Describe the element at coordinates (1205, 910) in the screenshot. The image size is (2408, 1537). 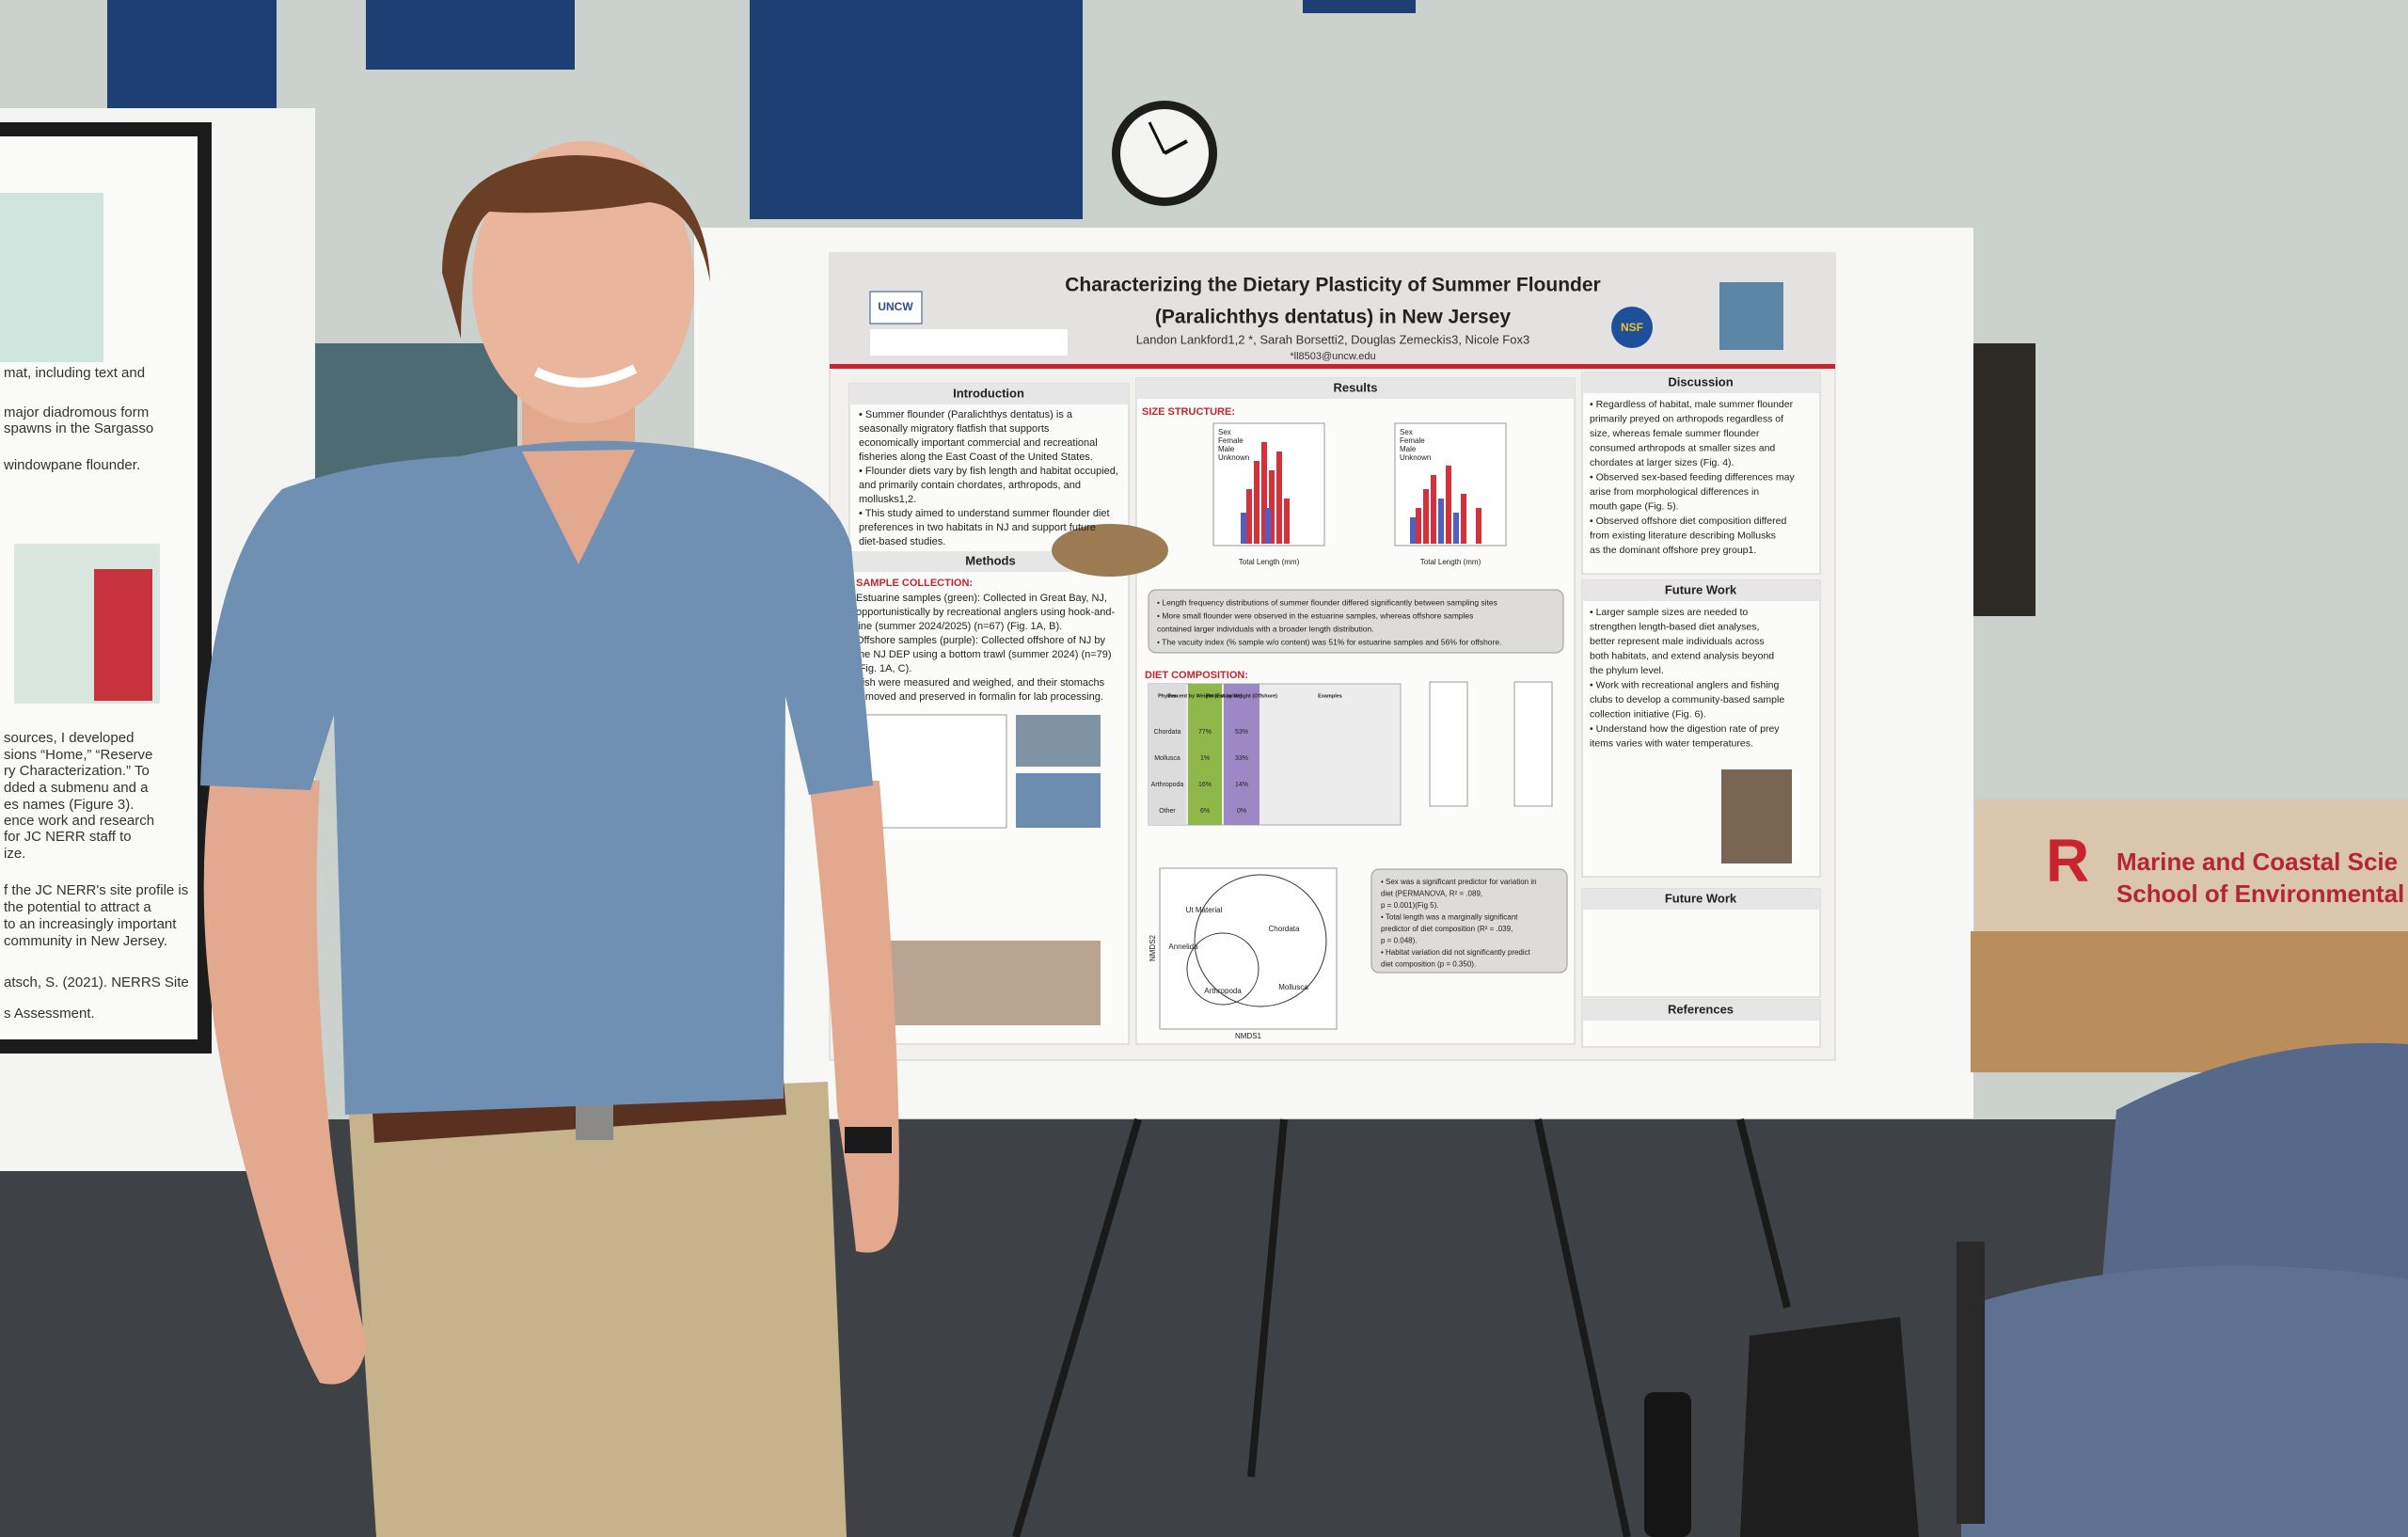
I see `plot-label: Ut Material` at that location.